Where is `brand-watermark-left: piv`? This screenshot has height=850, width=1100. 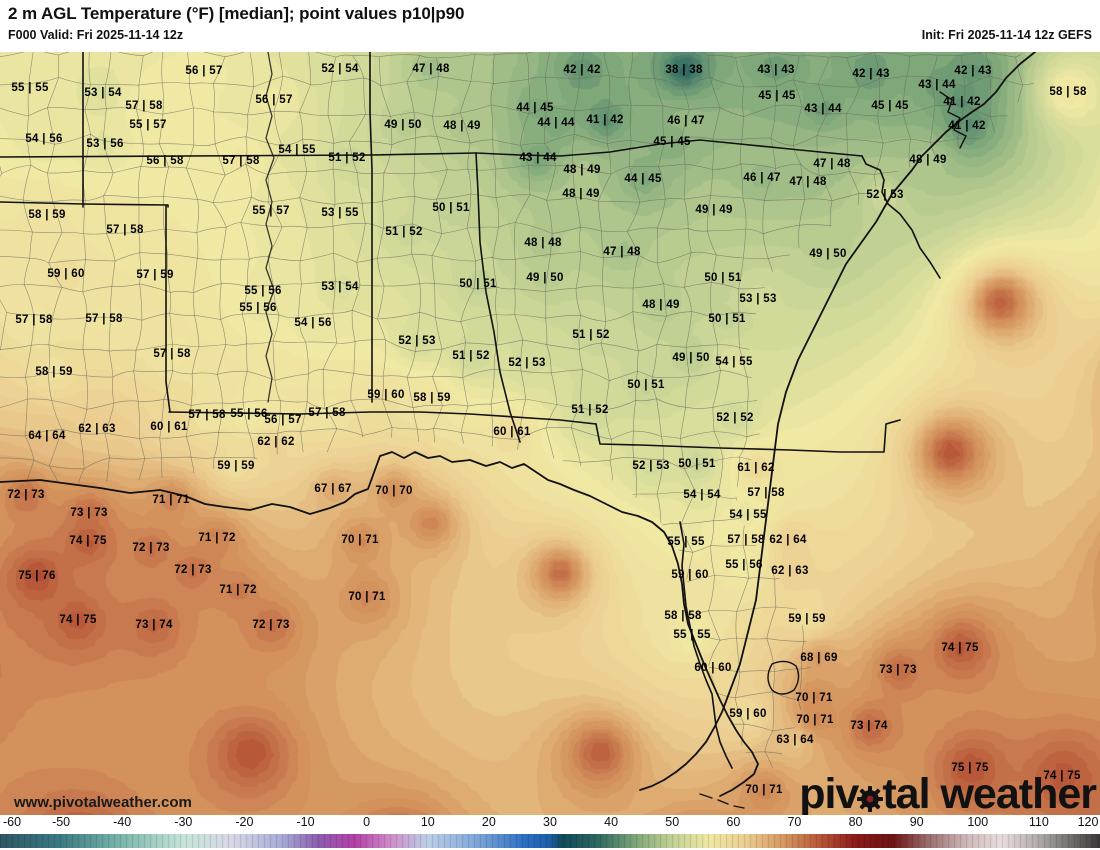 brand-watermark-left: piv is located at coordinates (829, 792).